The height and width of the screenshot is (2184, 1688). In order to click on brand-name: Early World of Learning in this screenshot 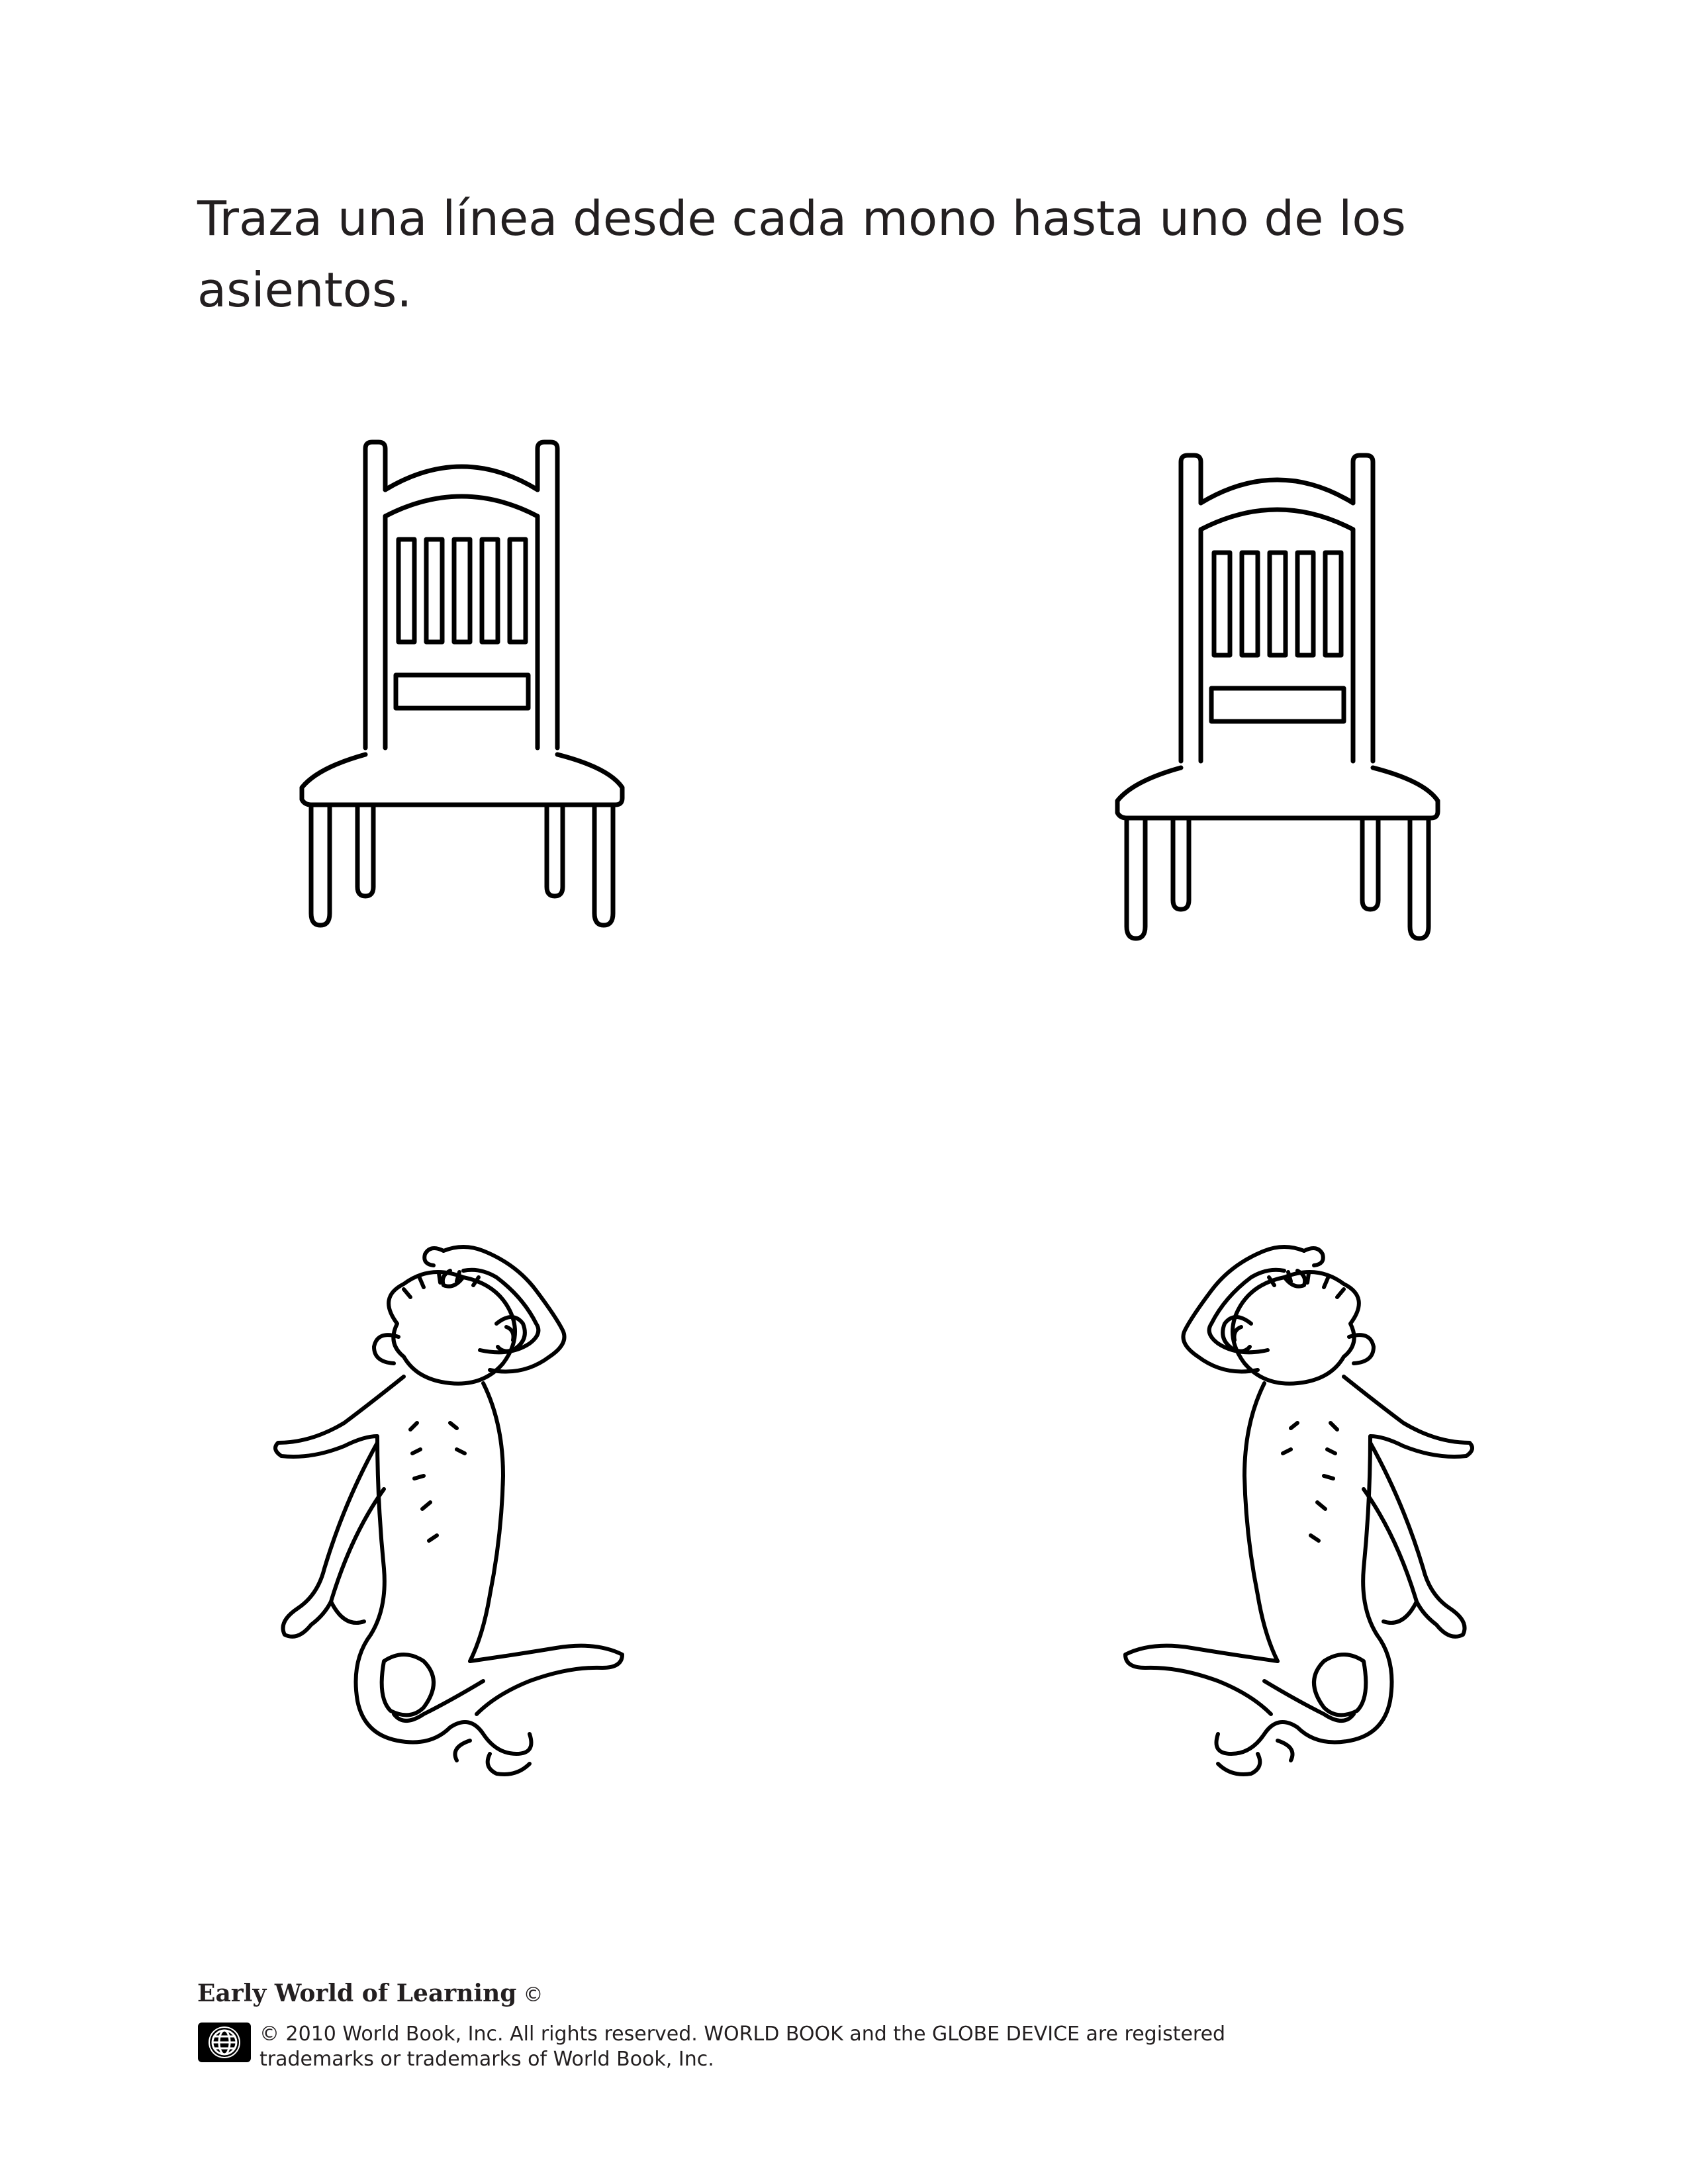, I will do `click(357, 1993)`.